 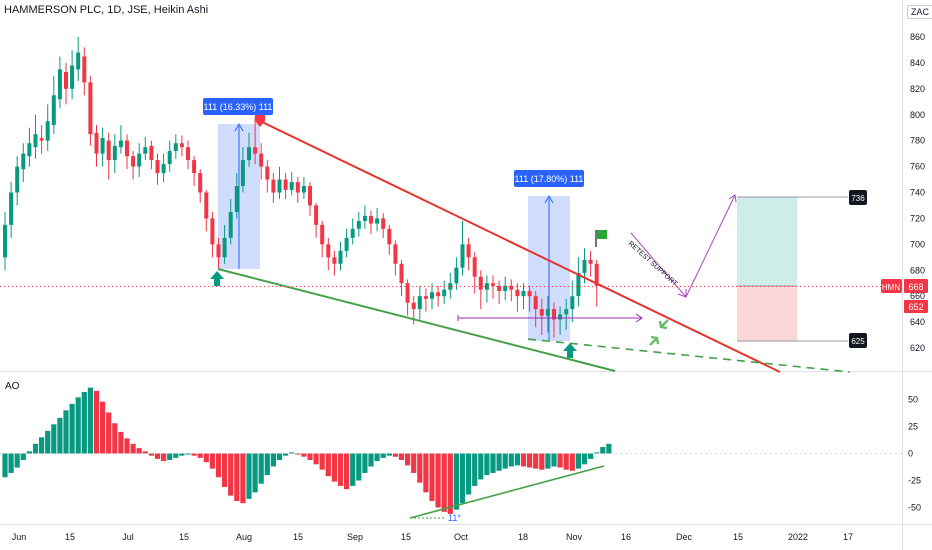 I want to click on ao-divergence-line, so click(x=507, y=492).